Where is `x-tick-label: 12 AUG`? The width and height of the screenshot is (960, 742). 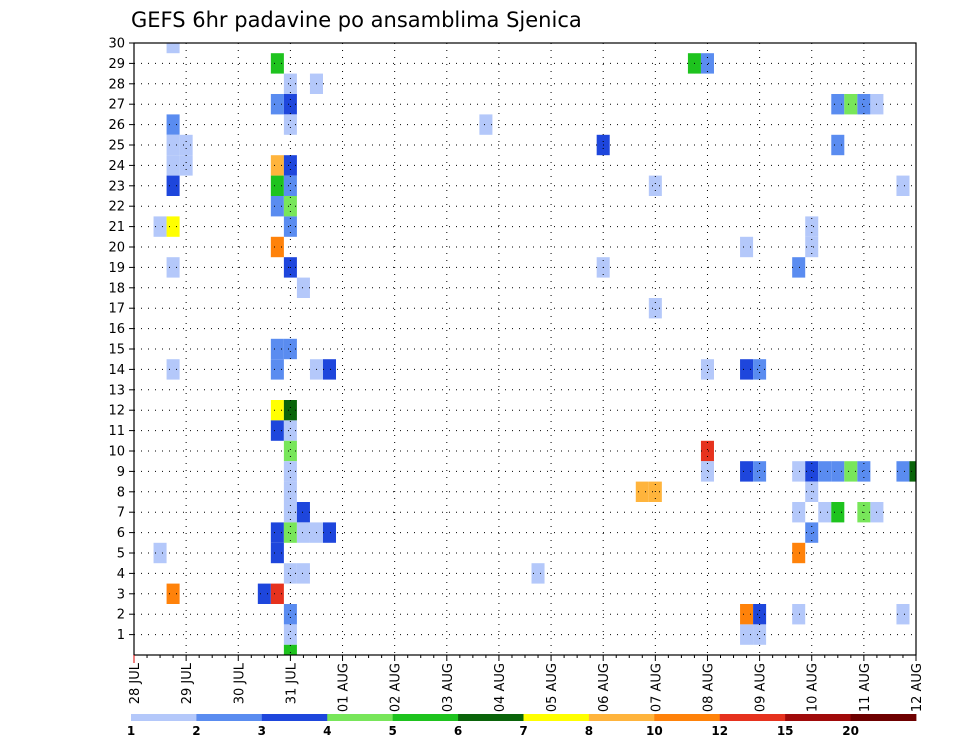 x-tick-label: 12 AUG is located at coordinates (917, 687).